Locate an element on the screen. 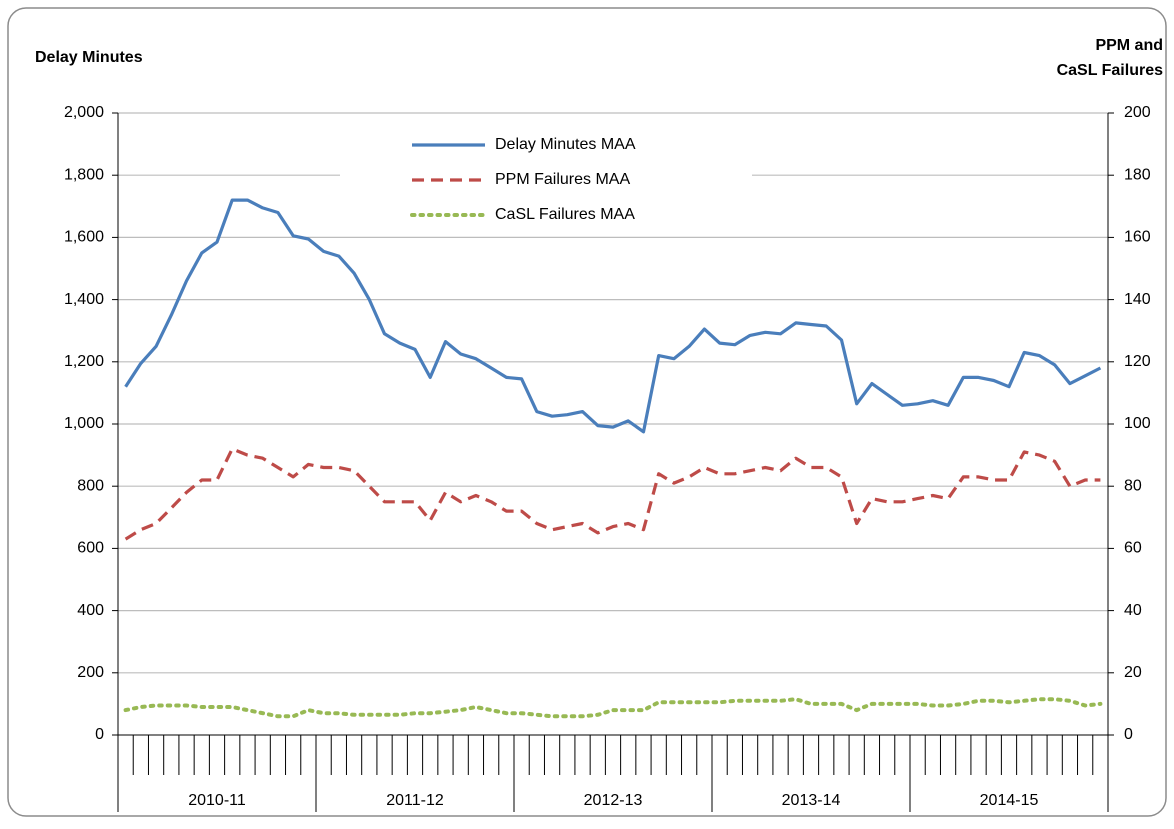 The width and height of the screenshot is (1174, 829). y-tick-label: 600 is located at coordinates (90, 548).